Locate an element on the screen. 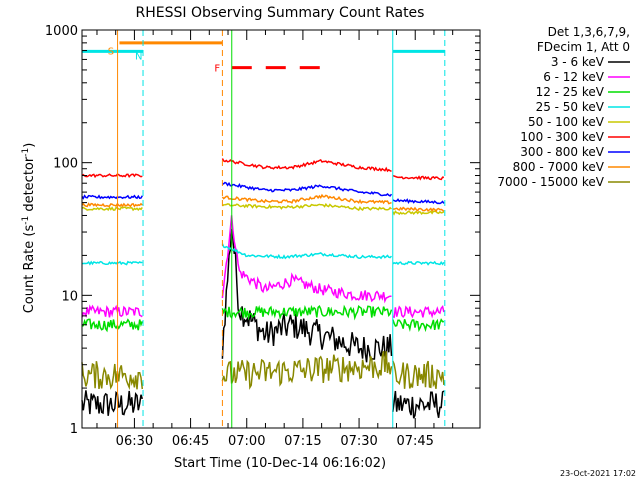 The height and width of the screenshot is (484, 640). legend-label-6: 300 - 800 keV is located at coordinates (562, 152).